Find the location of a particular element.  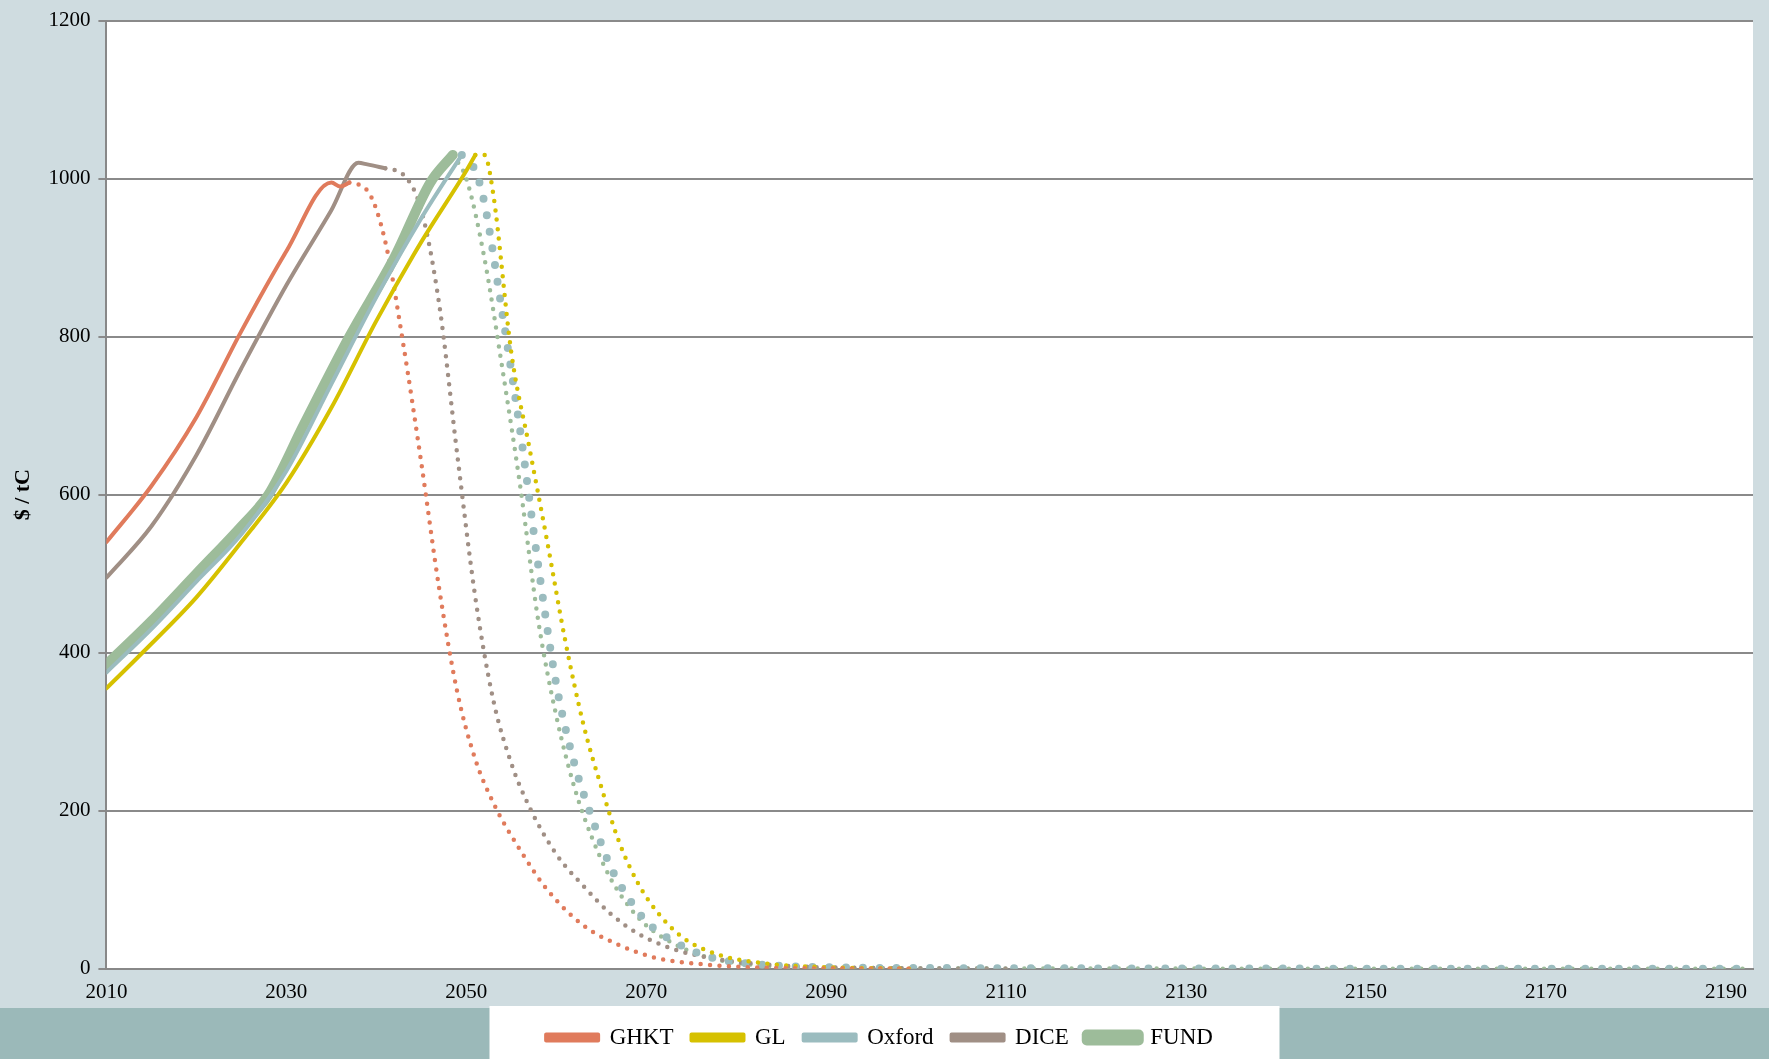

y-tick-label: 600 is located at coordinates (74, 493).